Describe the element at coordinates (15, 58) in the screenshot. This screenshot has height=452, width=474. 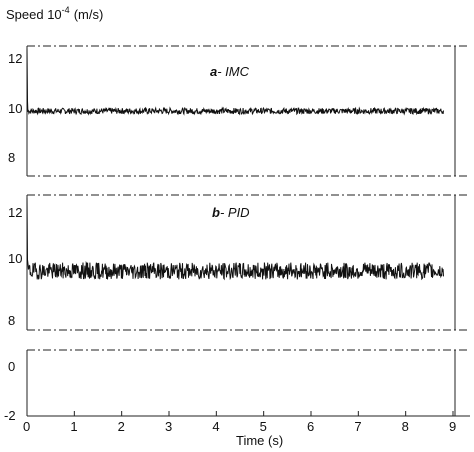
I see `ytick-a-12: 12` at that location.